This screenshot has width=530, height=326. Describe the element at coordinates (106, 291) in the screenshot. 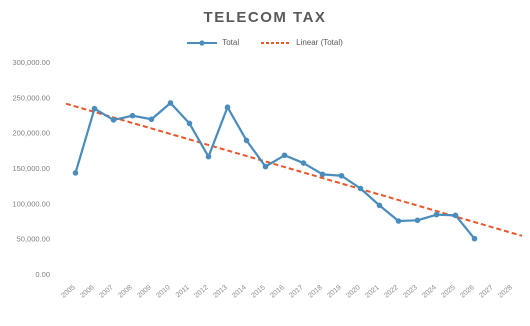

I see `x-tick-label: 2007` at that location.